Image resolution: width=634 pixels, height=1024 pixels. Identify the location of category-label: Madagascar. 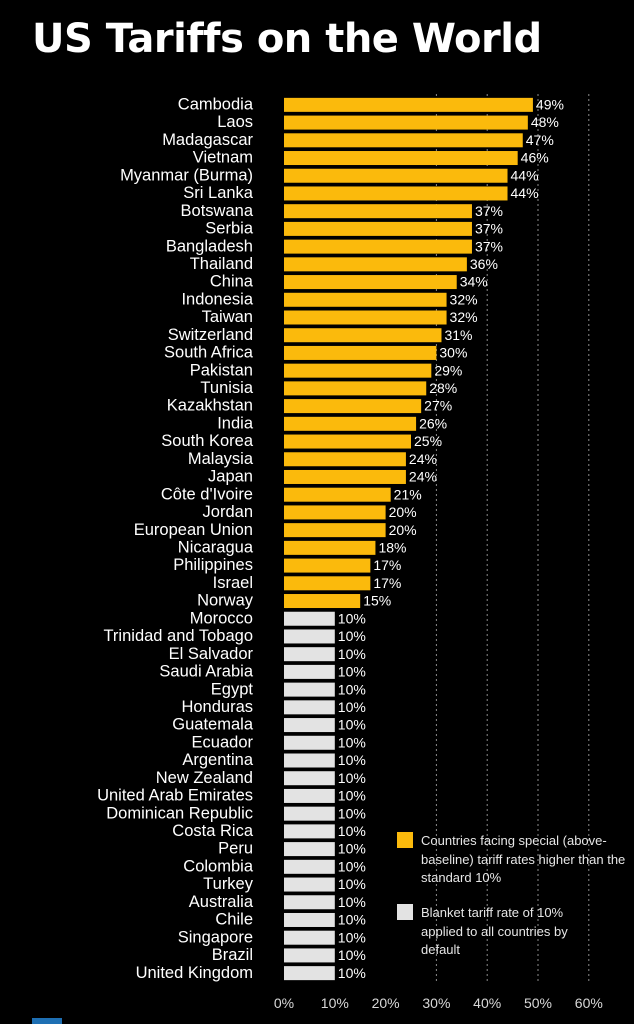
(207, 140).